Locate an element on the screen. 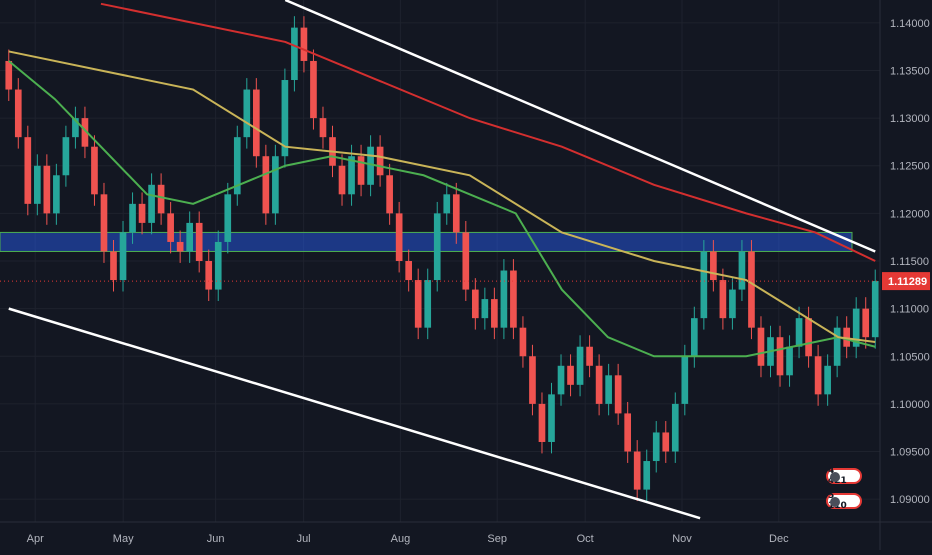 Image resolution: width=932 pixels, height=555 pixels. price-tick-label: 1.14000 is located at coordinates (910, 24).